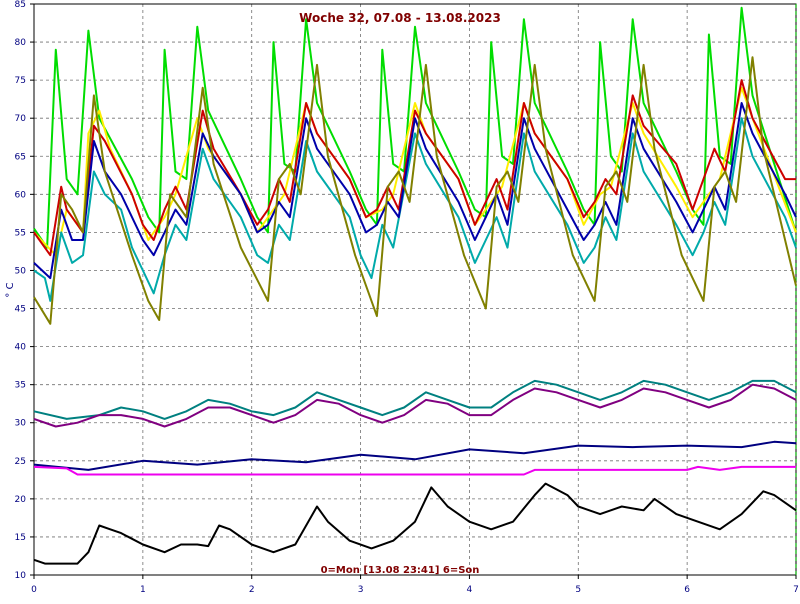  Describe the element at coordinates (20, 5) in the screenshot. I see `y-tick-label: 85` at that location.